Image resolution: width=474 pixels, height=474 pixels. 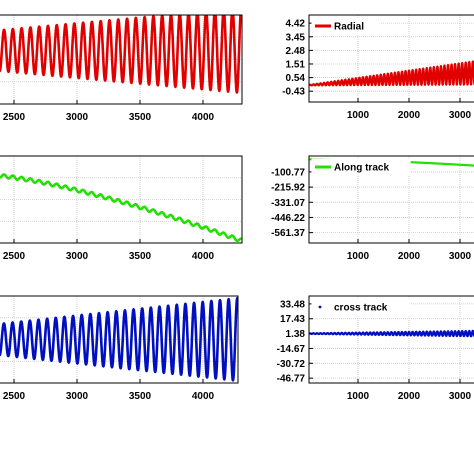 I want to click on y-tick-label: 3.45, so click(x=296, y=37).